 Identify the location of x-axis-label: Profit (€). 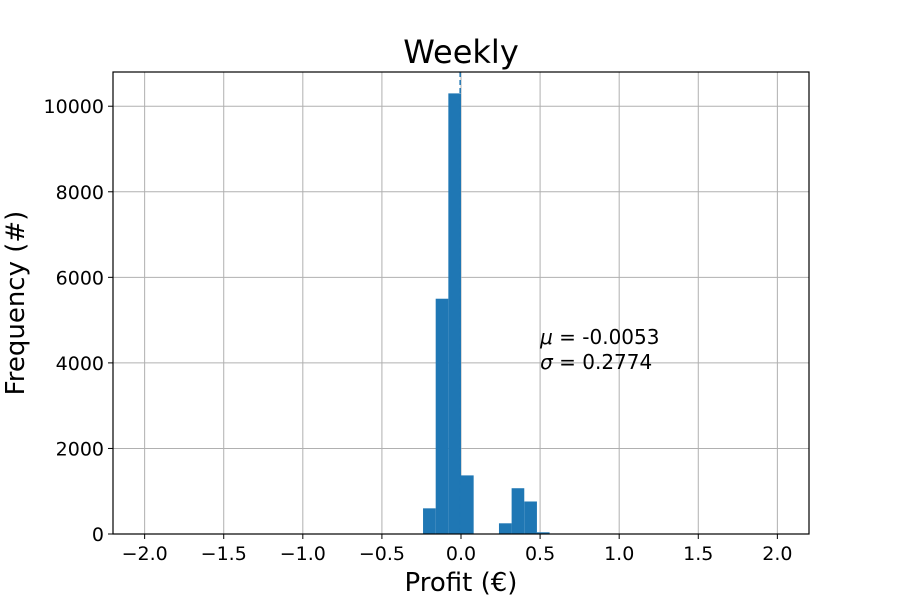
(461, 583).